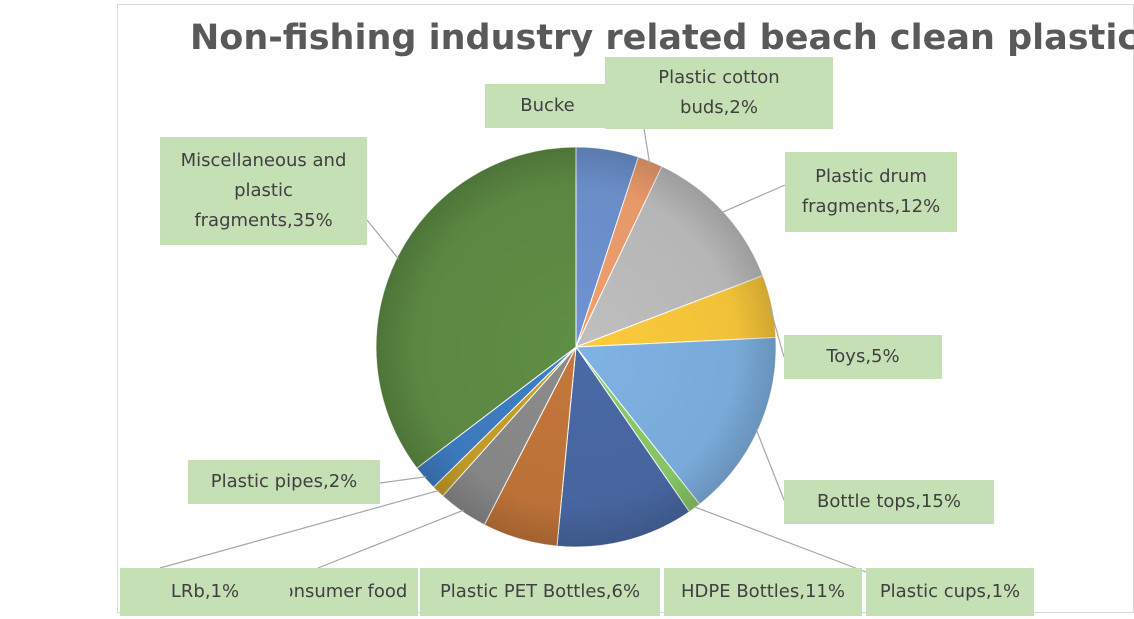 This screenshot has height=619, width=1134. I want to click on data-label-text: Bucke, so click(547, 105).